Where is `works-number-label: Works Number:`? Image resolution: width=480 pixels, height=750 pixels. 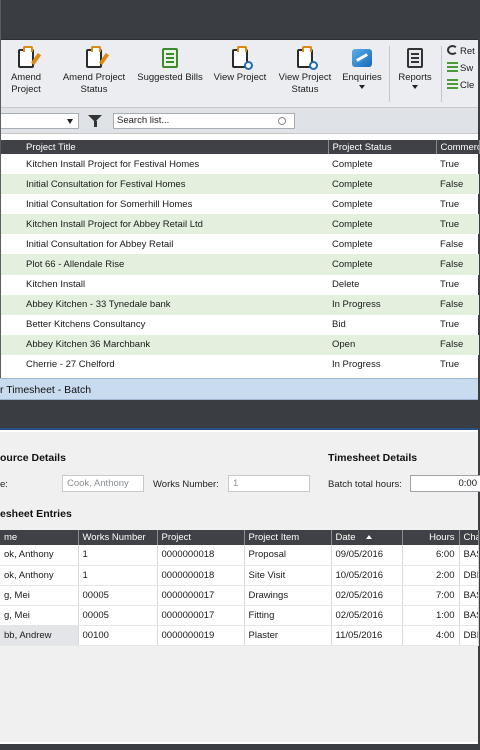 works-number-label: Works Number: is located at coordinates (186, 484).